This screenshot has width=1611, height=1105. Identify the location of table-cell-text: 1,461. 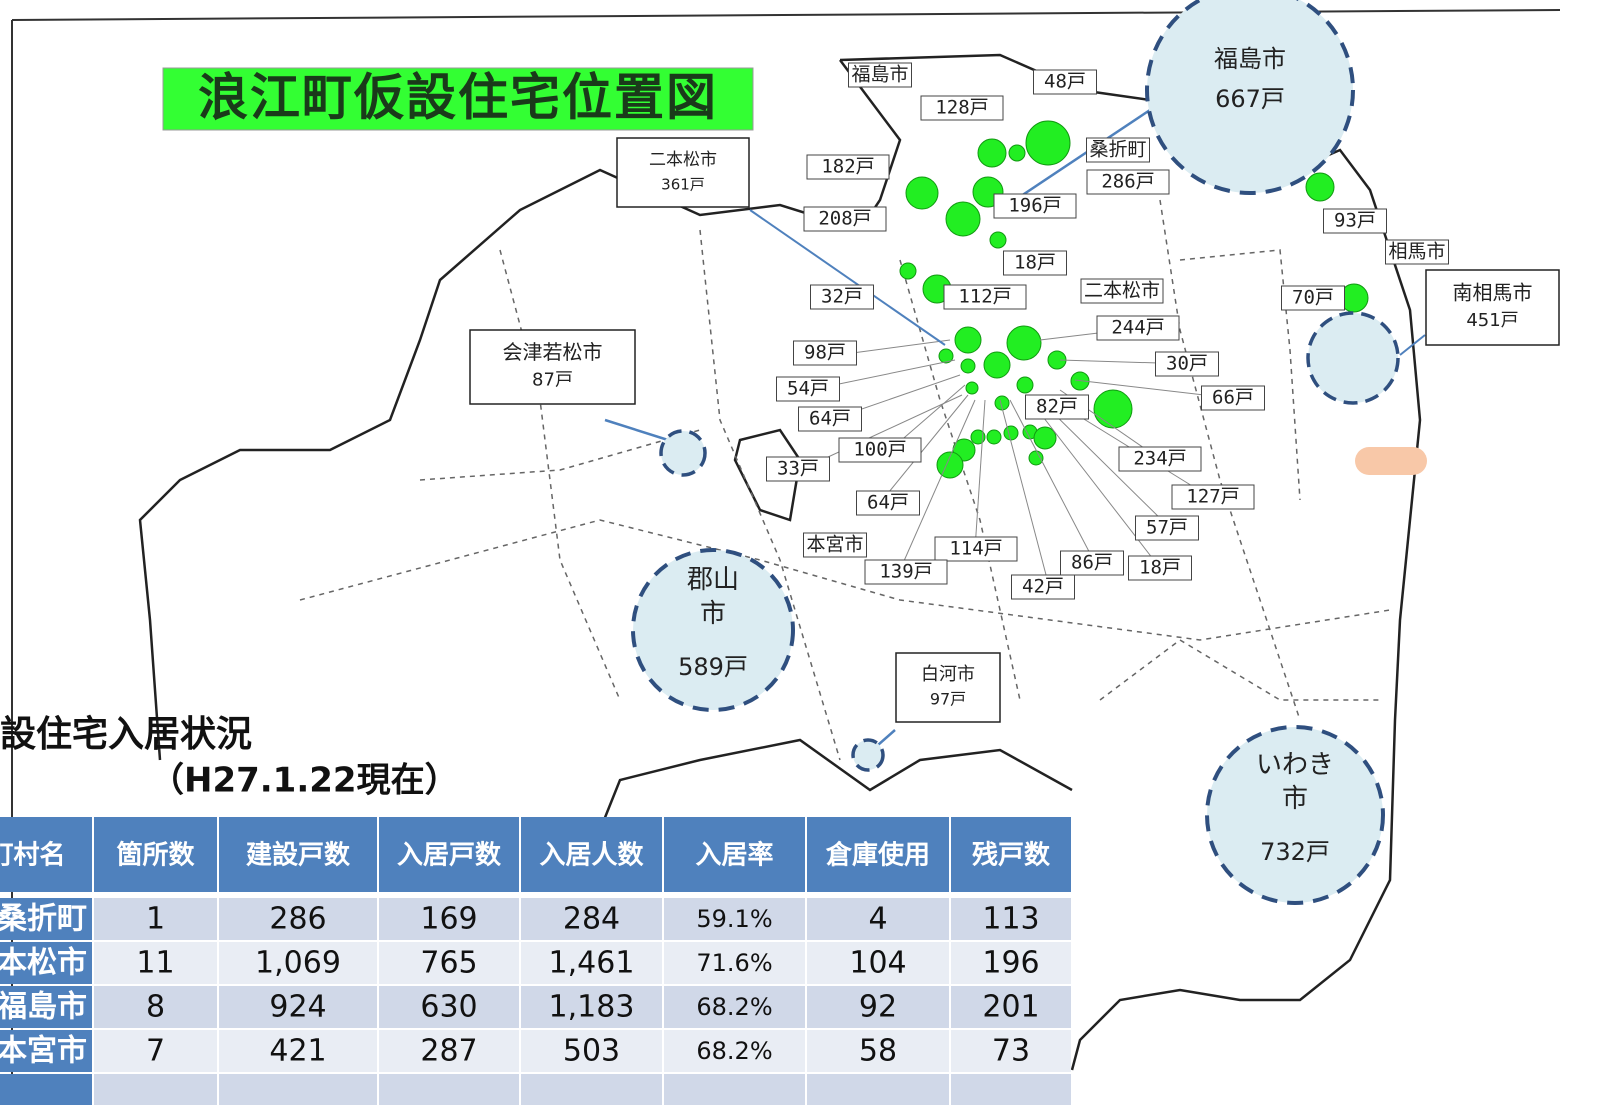
(592, 963).